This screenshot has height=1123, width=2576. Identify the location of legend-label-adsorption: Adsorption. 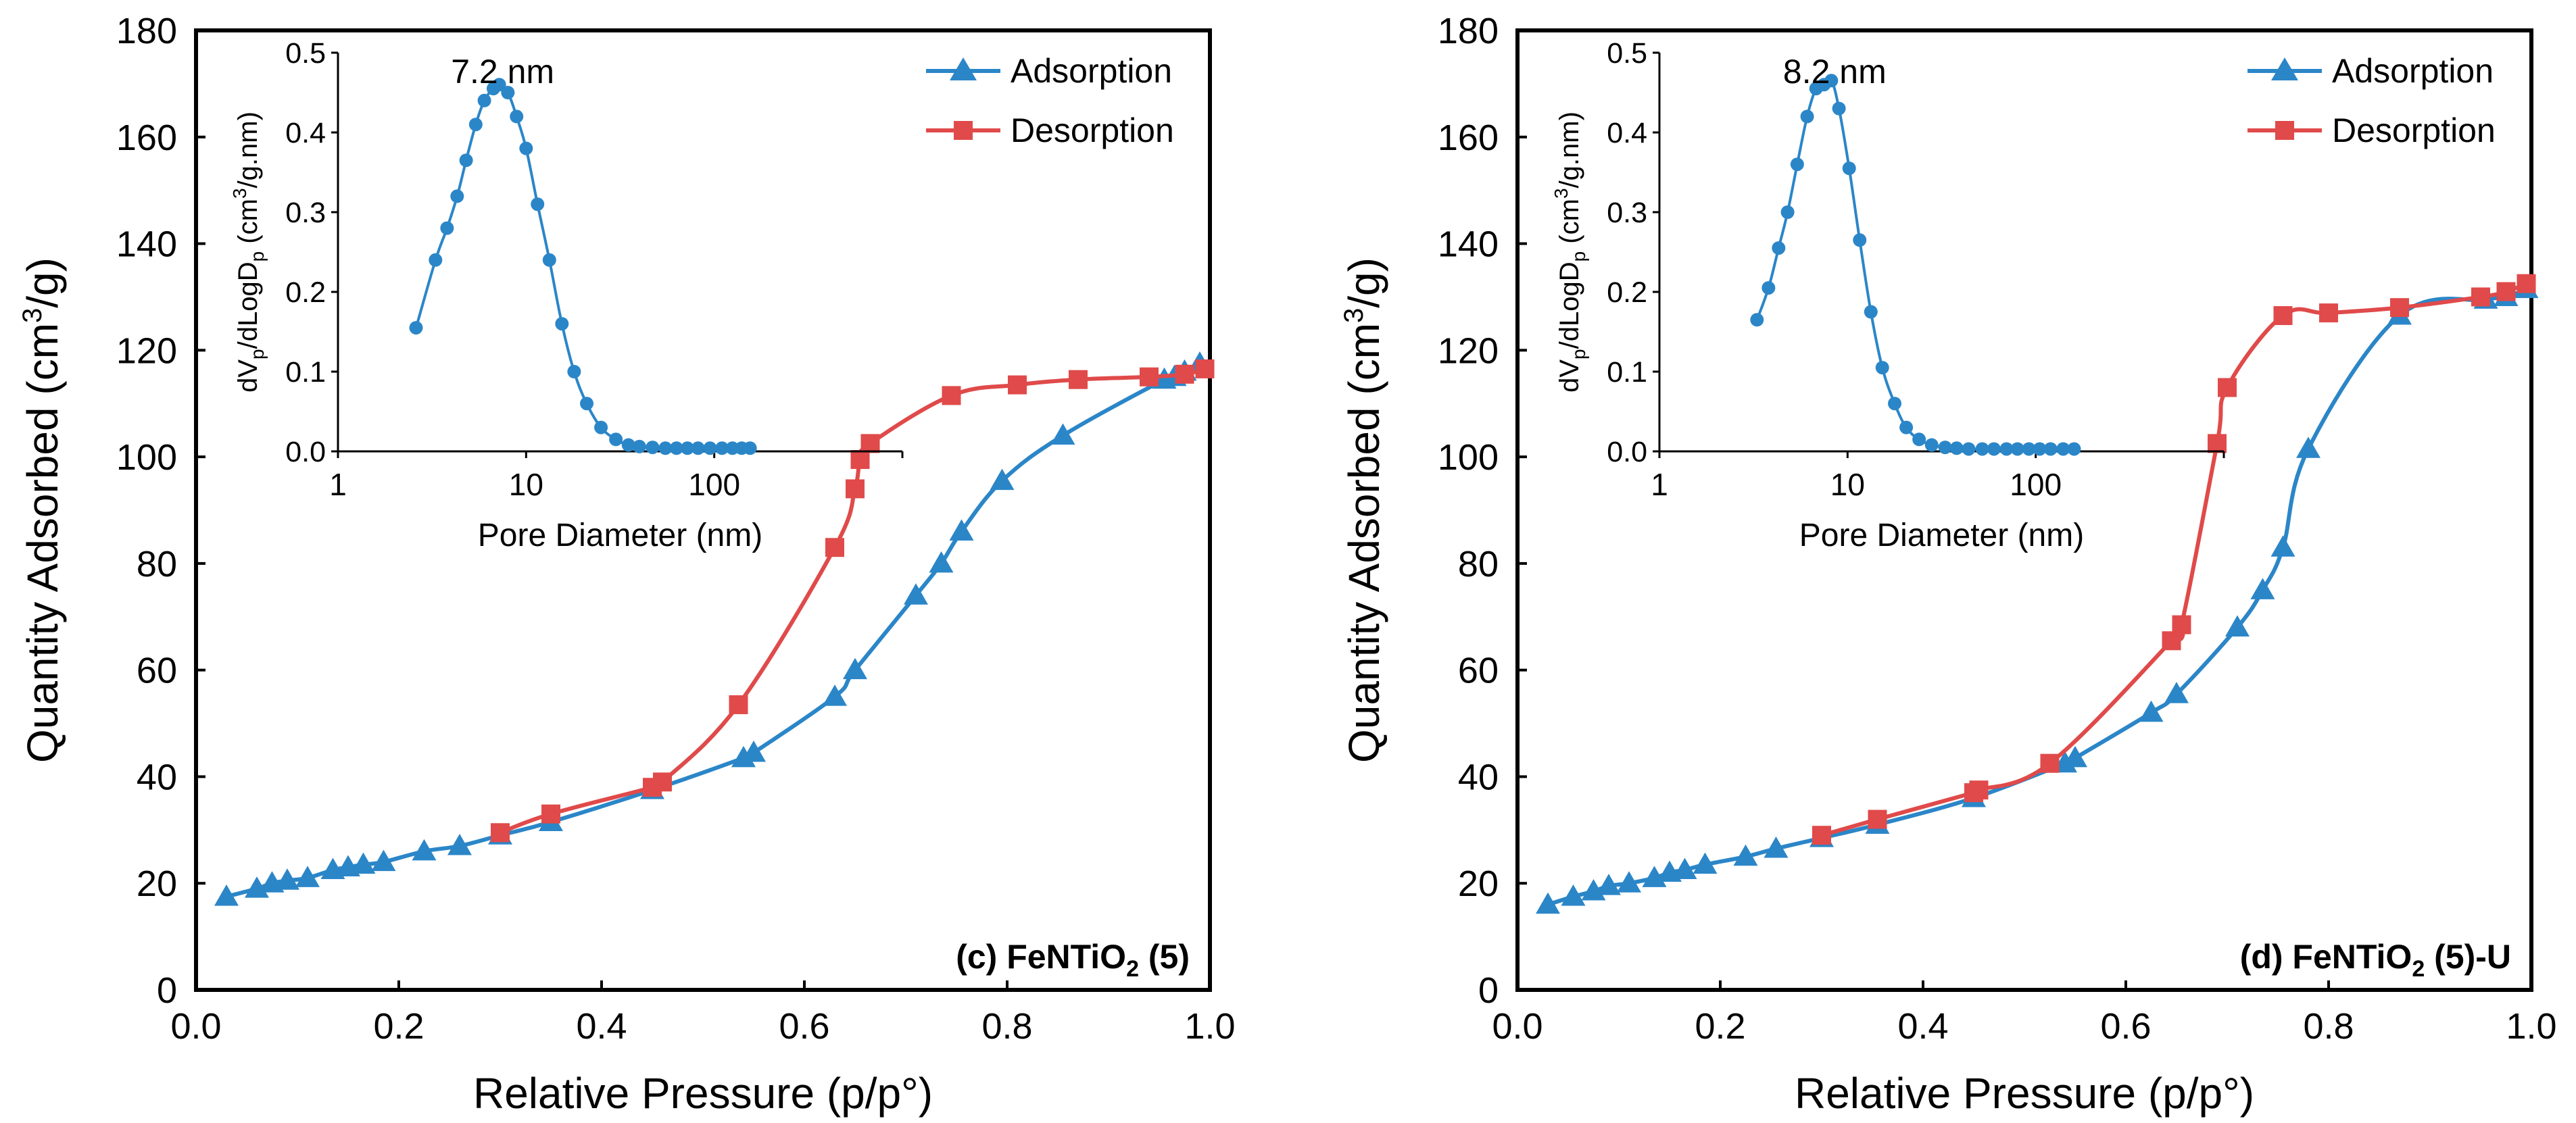
(1091, 71).